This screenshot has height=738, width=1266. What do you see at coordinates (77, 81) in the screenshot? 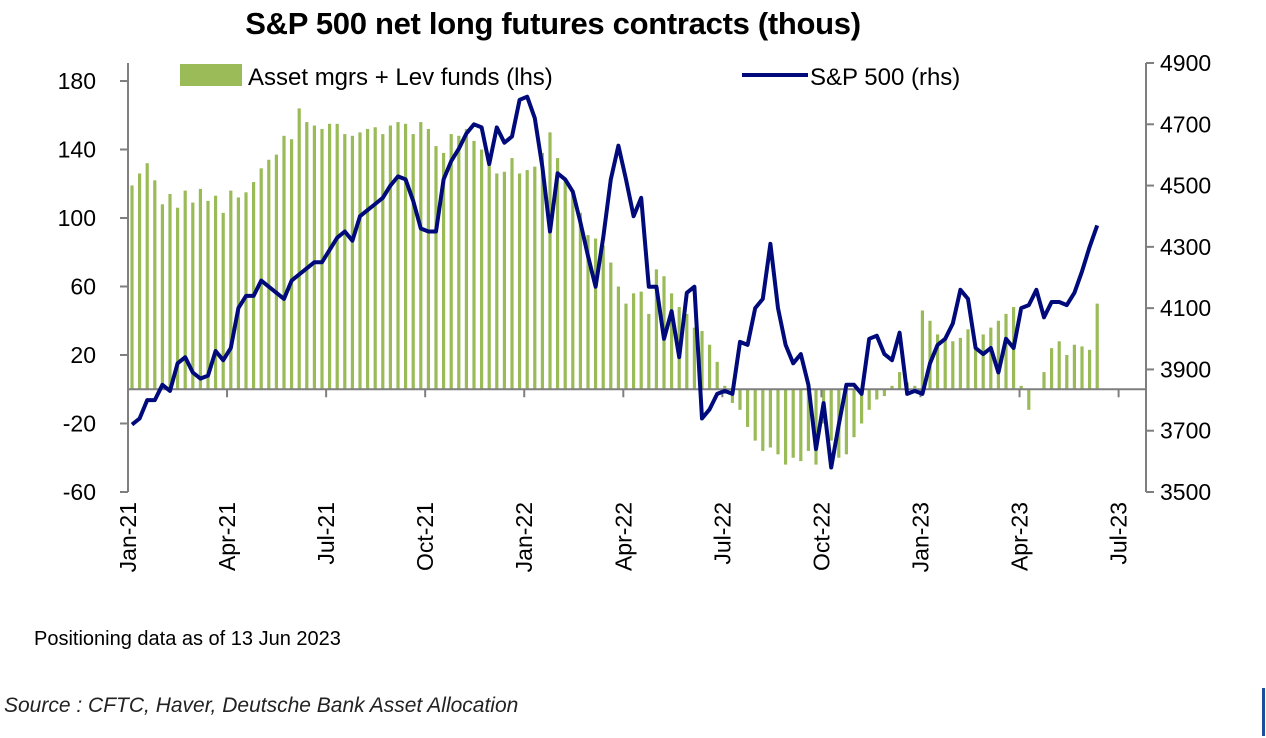
I see `left-axis-tick-label: 180` at bounding box center [77, 81].